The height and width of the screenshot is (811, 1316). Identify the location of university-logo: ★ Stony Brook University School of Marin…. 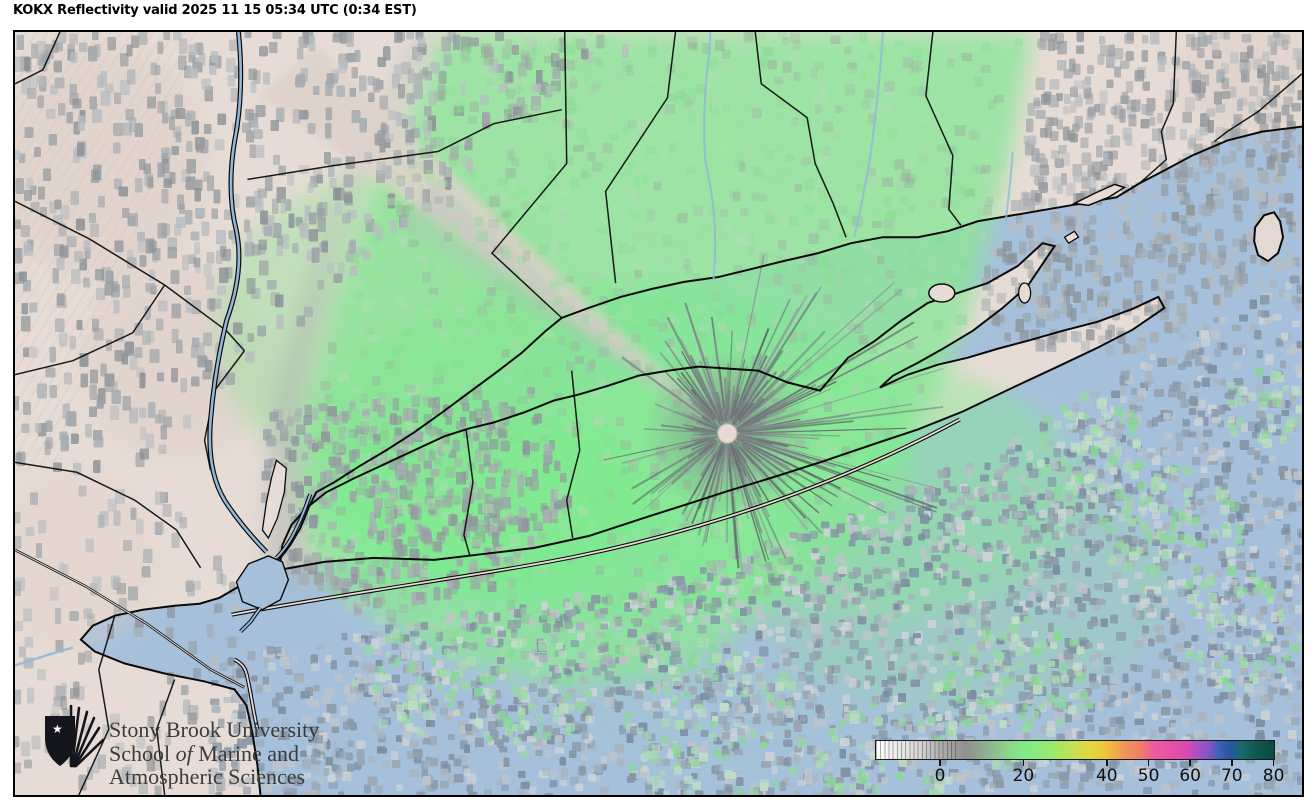
(180, 746).